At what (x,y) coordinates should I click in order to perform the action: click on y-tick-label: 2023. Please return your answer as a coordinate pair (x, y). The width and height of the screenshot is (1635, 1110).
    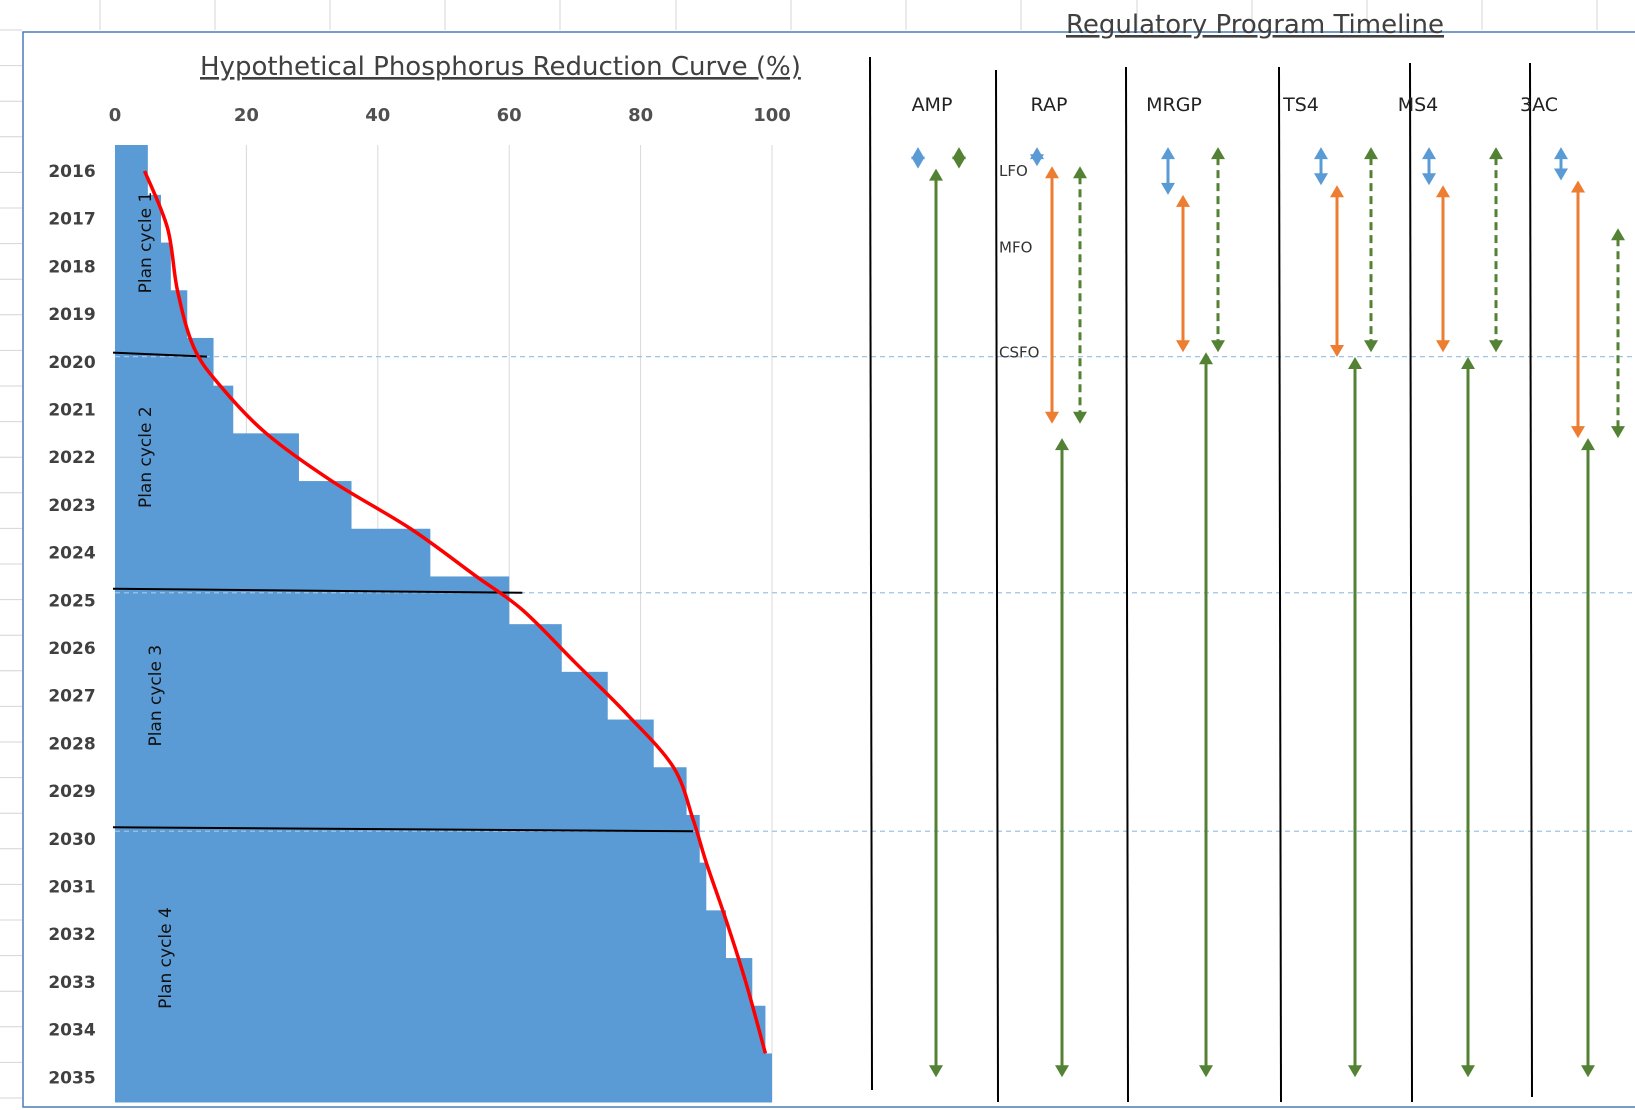
    Looking at the image, I should click on (71, 506).